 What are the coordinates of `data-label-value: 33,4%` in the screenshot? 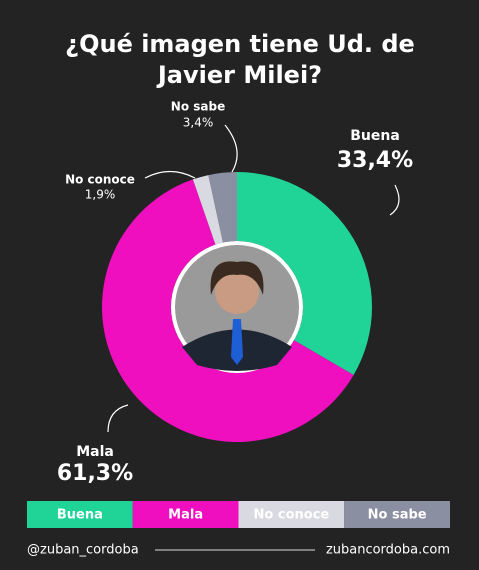 It's located at (375, 160).